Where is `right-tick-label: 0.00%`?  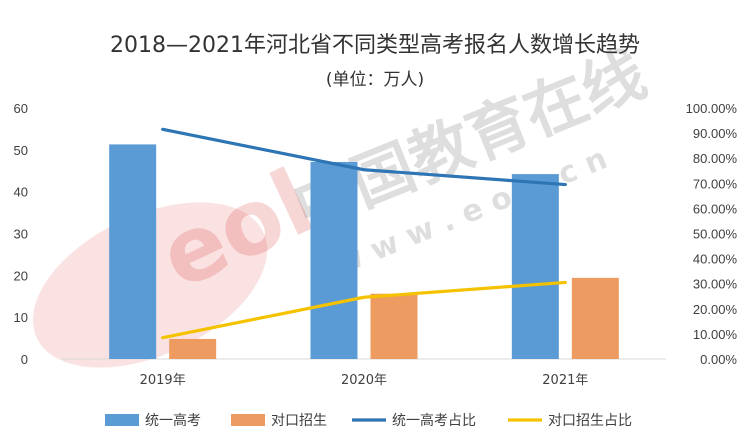 right-tick-label: 0.00% is located at coordinates (718, 359).